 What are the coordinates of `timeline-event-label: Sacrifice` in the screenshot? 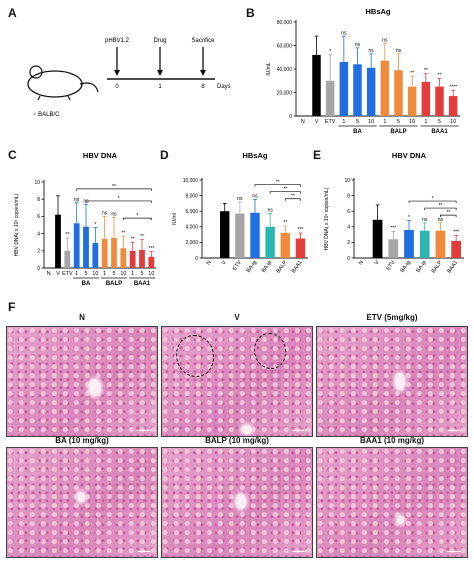 It's located at (203, 41).